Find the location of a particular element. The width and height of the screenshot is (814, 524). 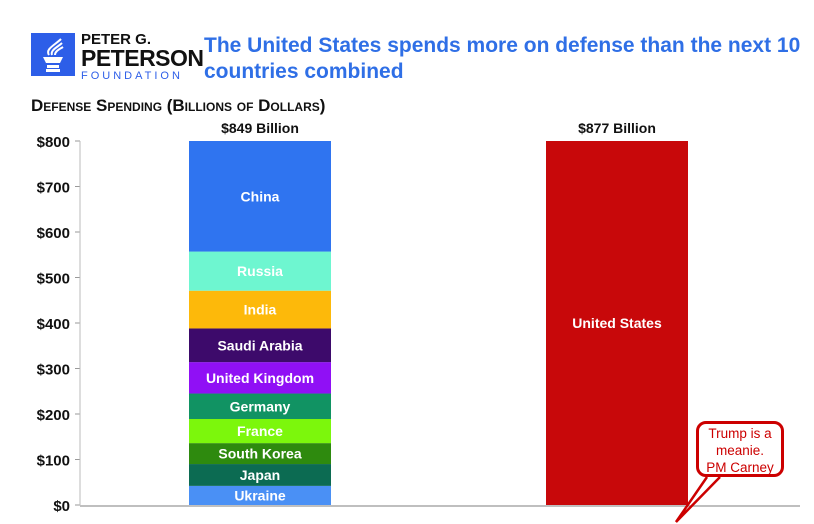

y-axis-label: Defense Spending (Billions of Dollars) is located at coordinates (178, 105).